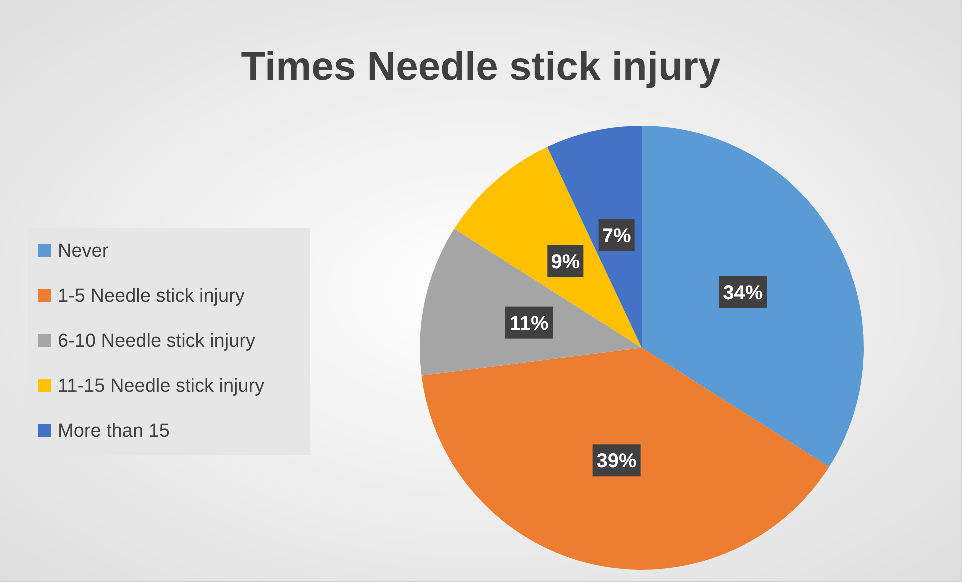  What do you see at coordinates (617, 236) in the screenshot?
I see `data-label: 7%` at bounding box center [617, 236].